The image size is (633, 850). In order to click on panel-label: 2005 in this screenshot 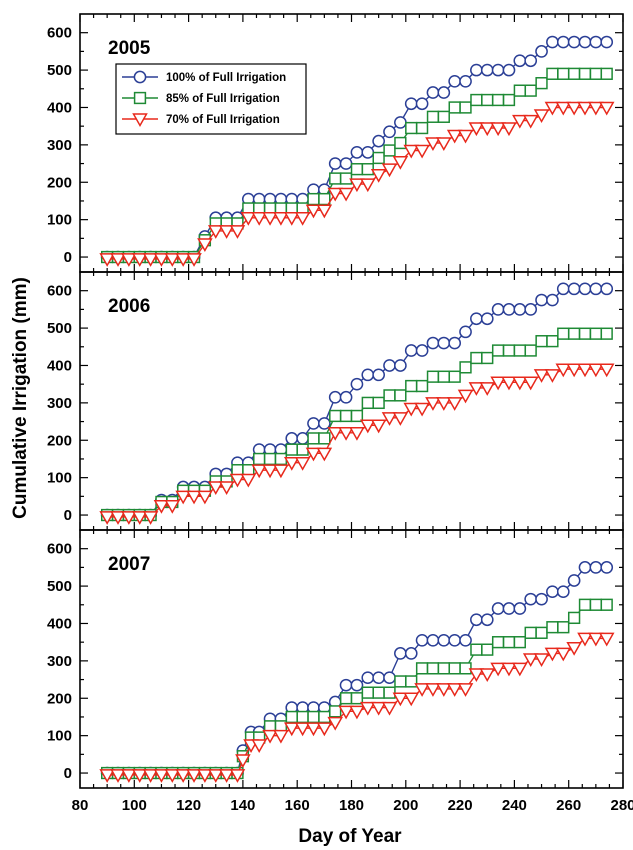, I will do `click(129, 48)`.